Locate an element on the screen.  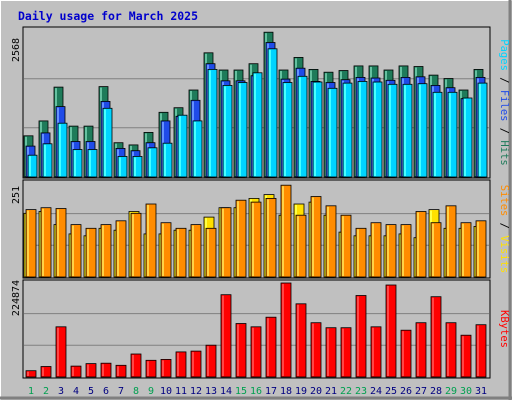
day-label: 21 is located at coordinates (331, 391).